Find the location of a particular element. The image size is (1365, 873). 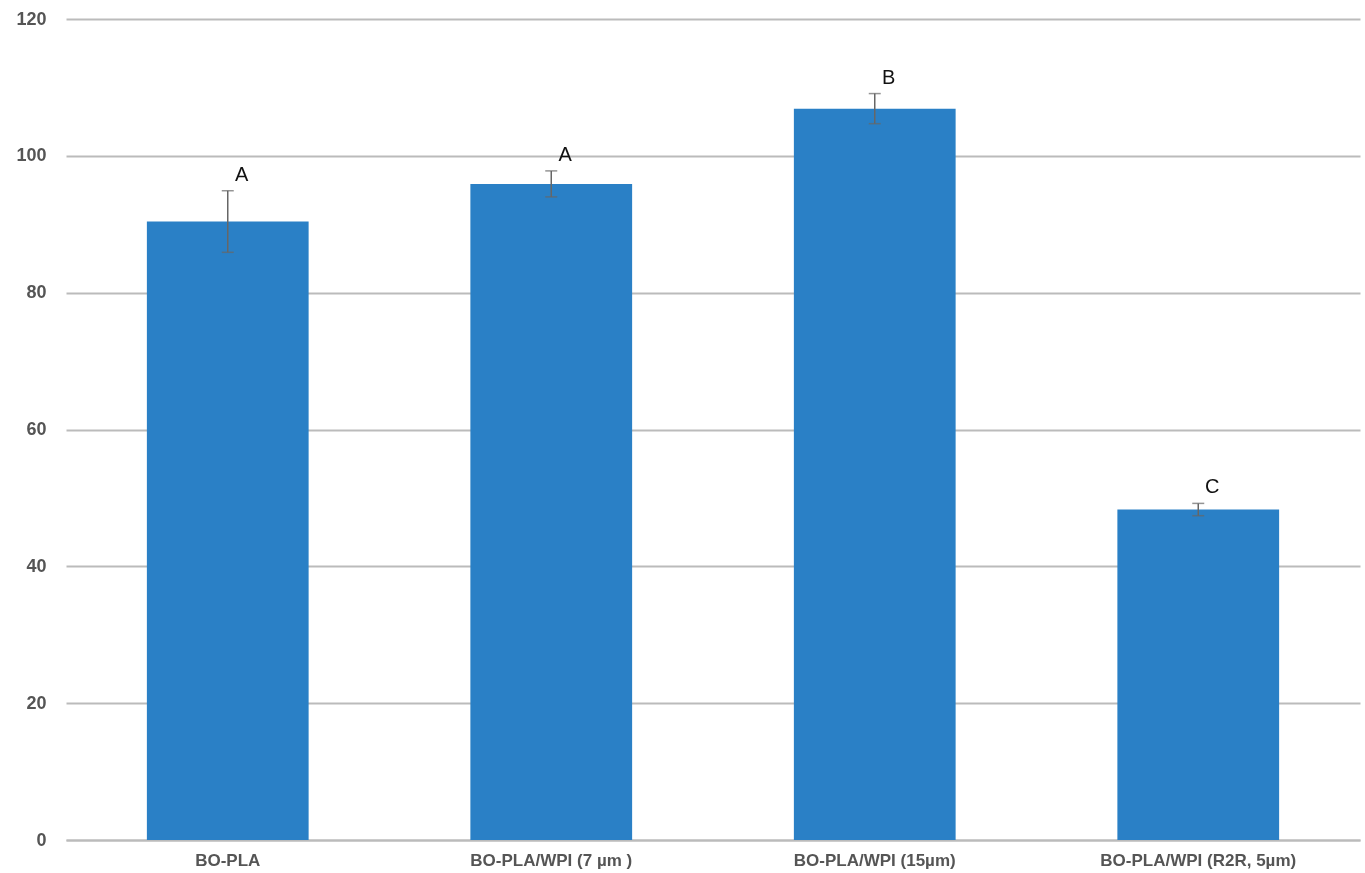

x-tick-label: BO-PLA/WPI (R2R, 5µm) is located at coordinates (1198, 860).